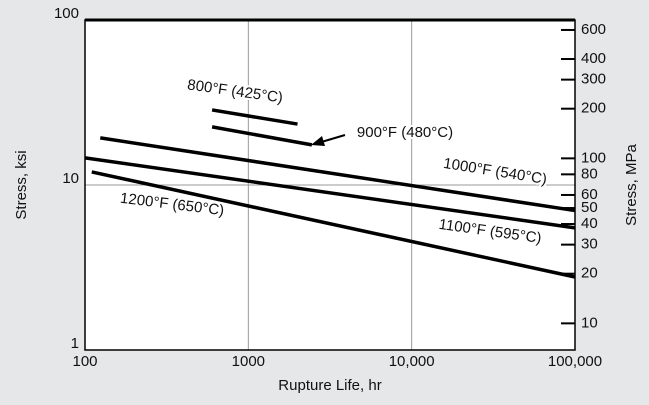 This screenshot has height=405, width=649. I want to click on y2-tick-label: 200, so click(593, 108).